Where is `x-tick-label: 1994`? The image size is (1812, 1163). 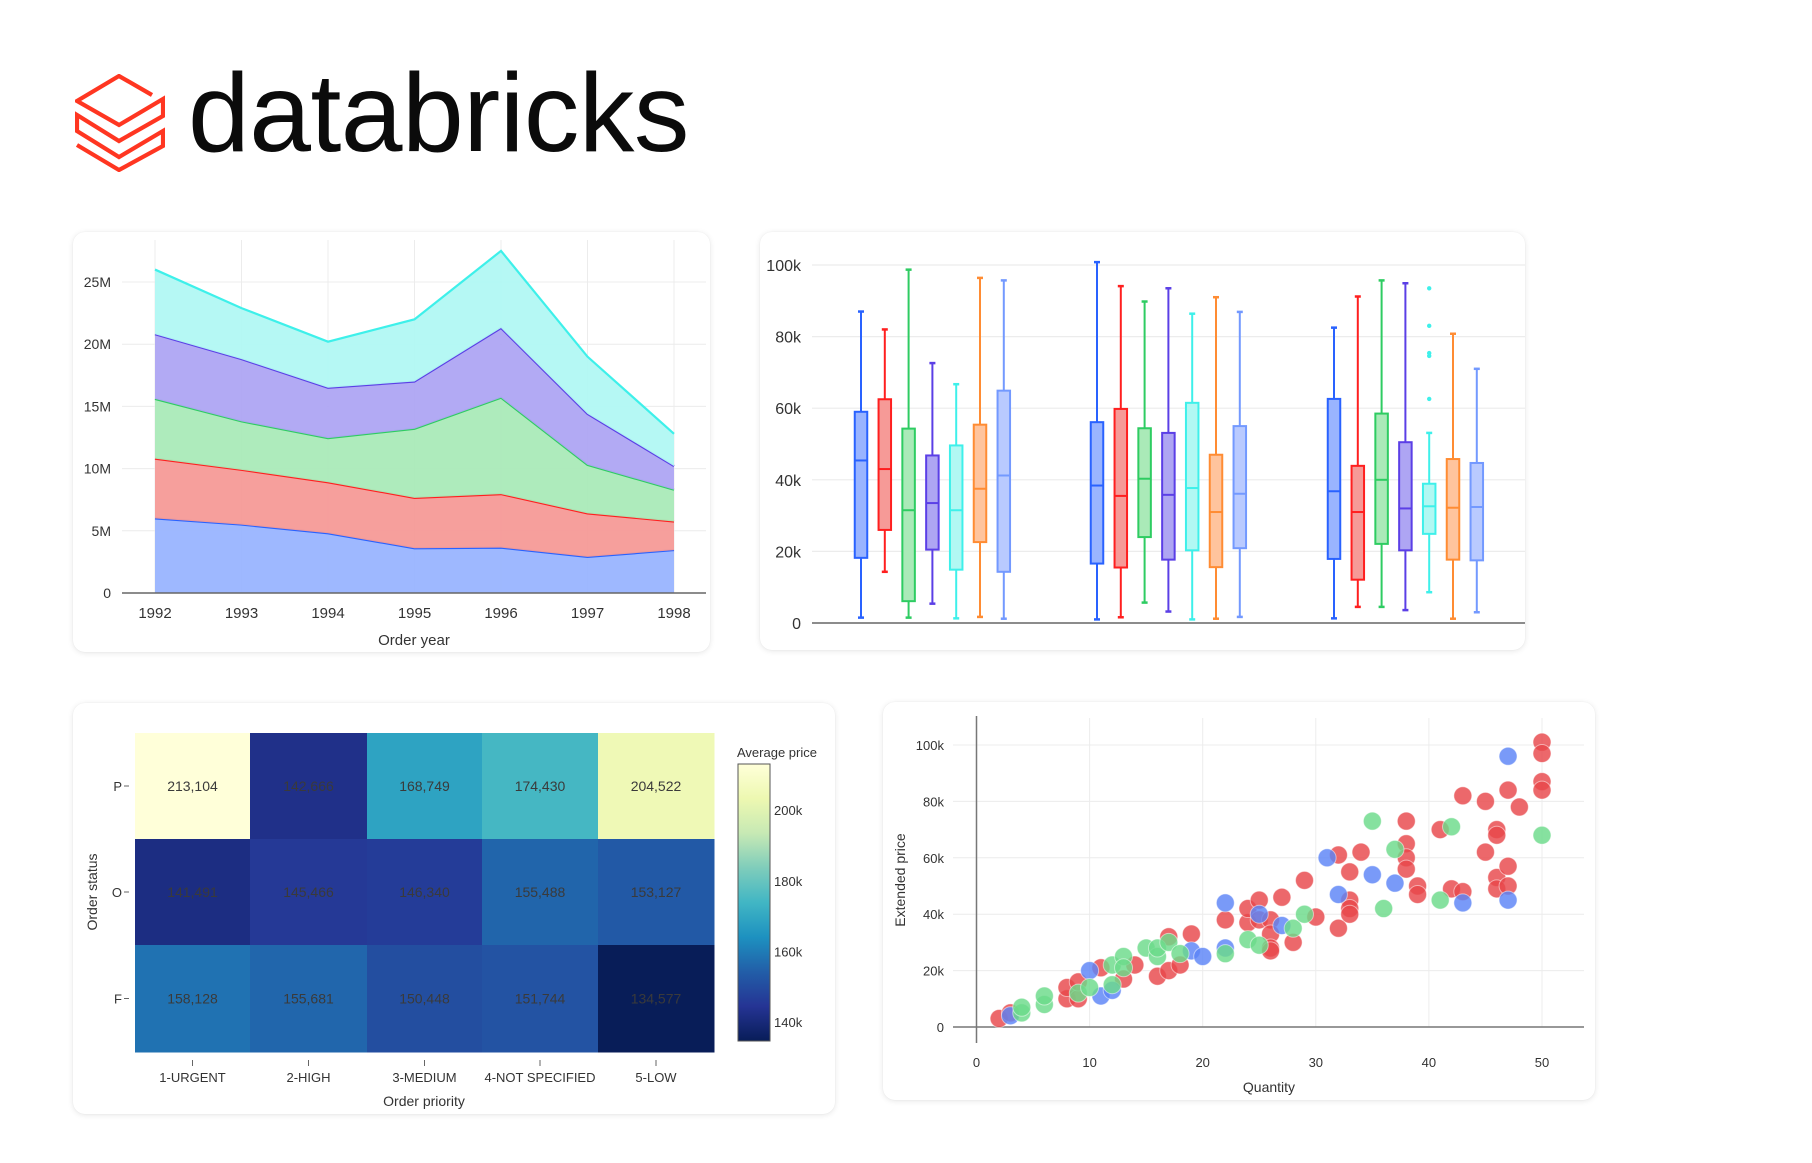 x-tick-label: 1994 is located at coordinates (327, 613).